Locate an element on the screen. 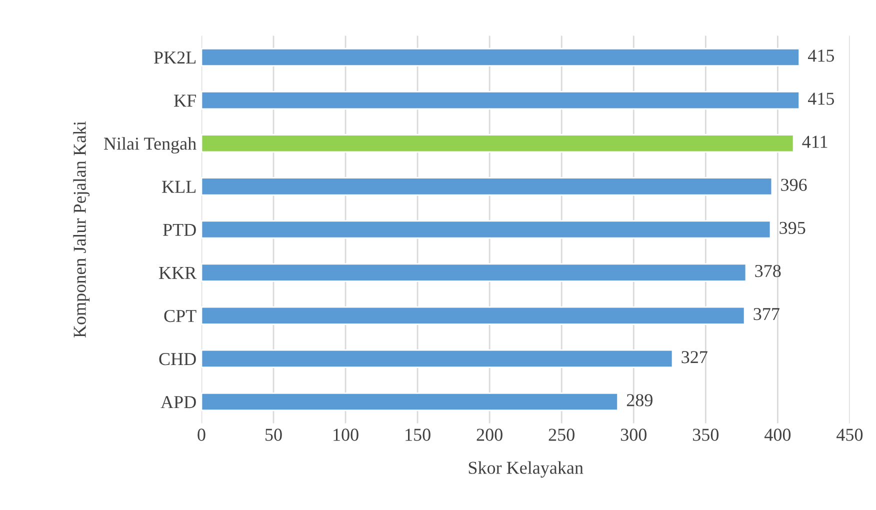 The width and height of the screenshot is (876, 510). data-label: 411 is located at coordinates (815, 142).